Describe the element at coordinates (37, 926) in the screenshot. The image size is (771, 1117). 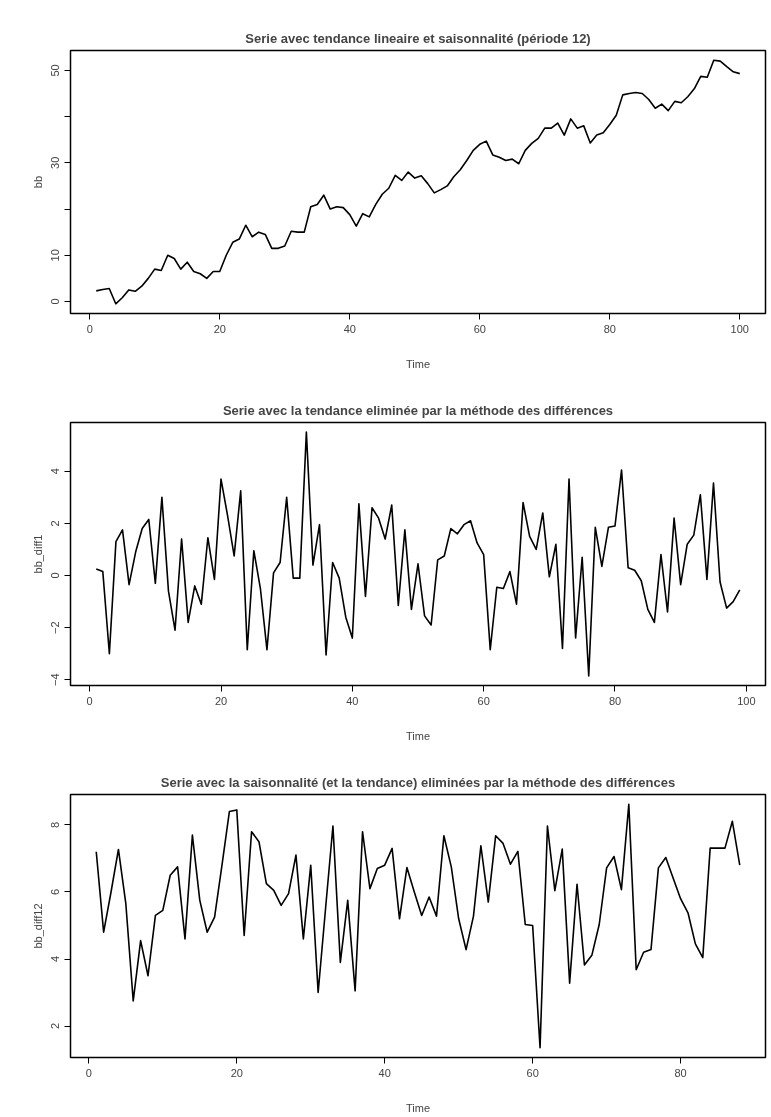
I see `y-axis-title: bb_diff12` at that location.